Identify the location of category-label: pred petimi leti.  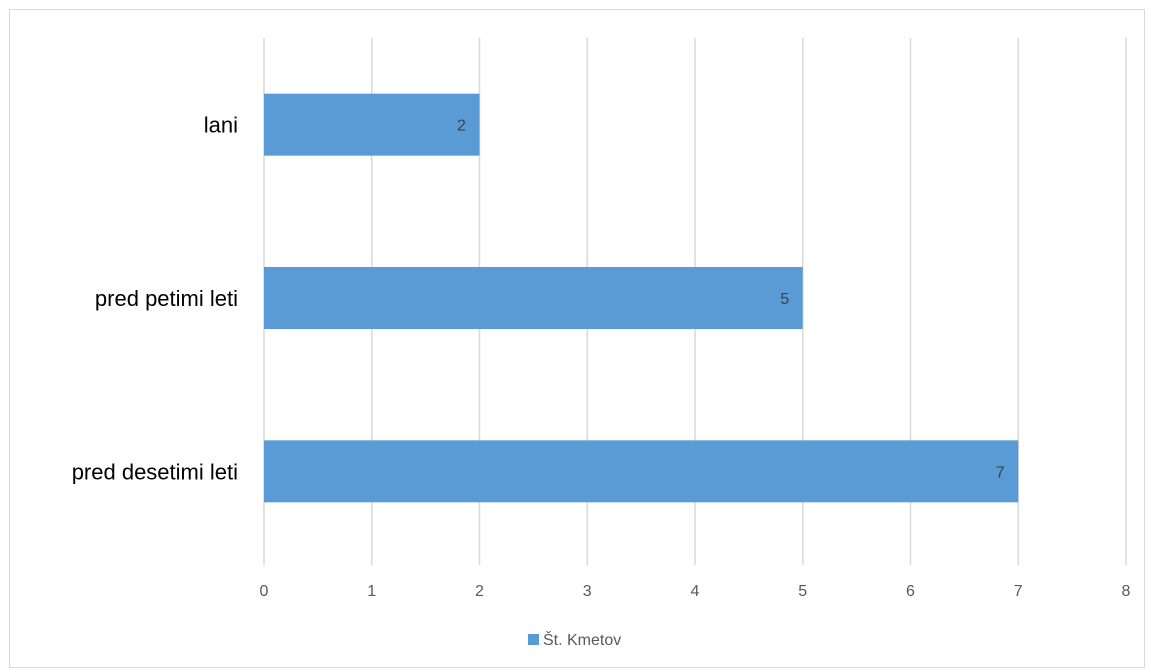
(166, 298).